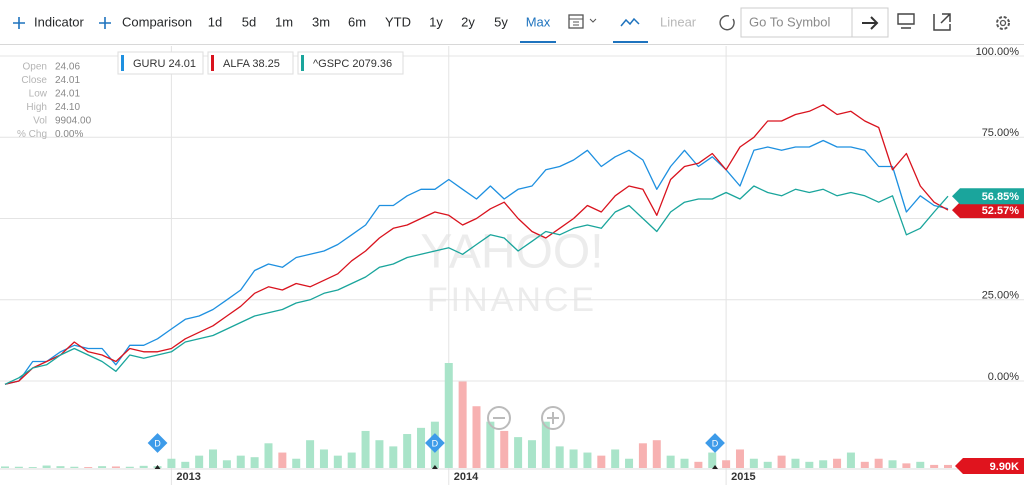 This screenshot has height=493, width=1024. I want to click on legend-price: 2079.36, so click(372, 64).